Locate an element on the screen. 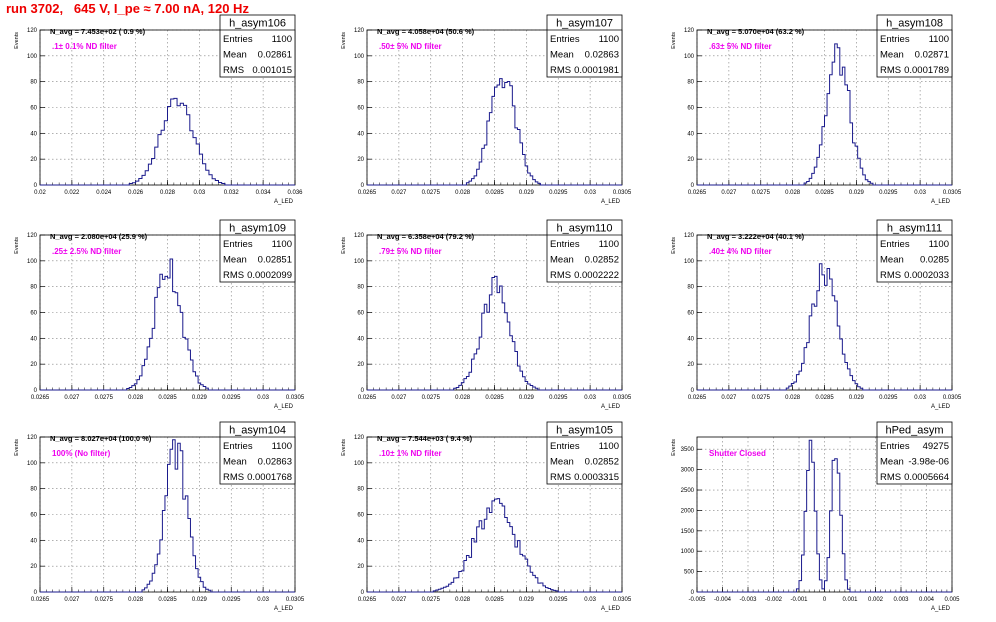 This screenshot has width=996, height=622. x-tick-label: 0.032 is located at coordinates (232, 193).